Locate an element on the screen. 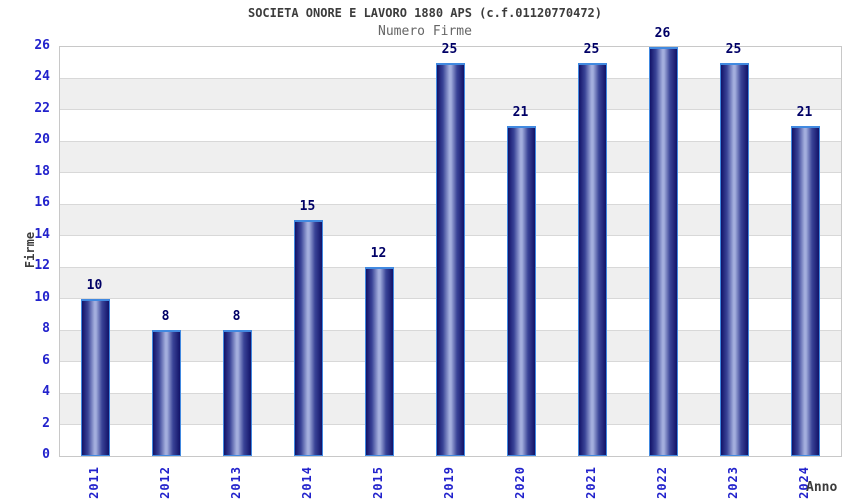 This screenshot has width=850, height=500. bar-2015 is located at coordinates (379, 361).